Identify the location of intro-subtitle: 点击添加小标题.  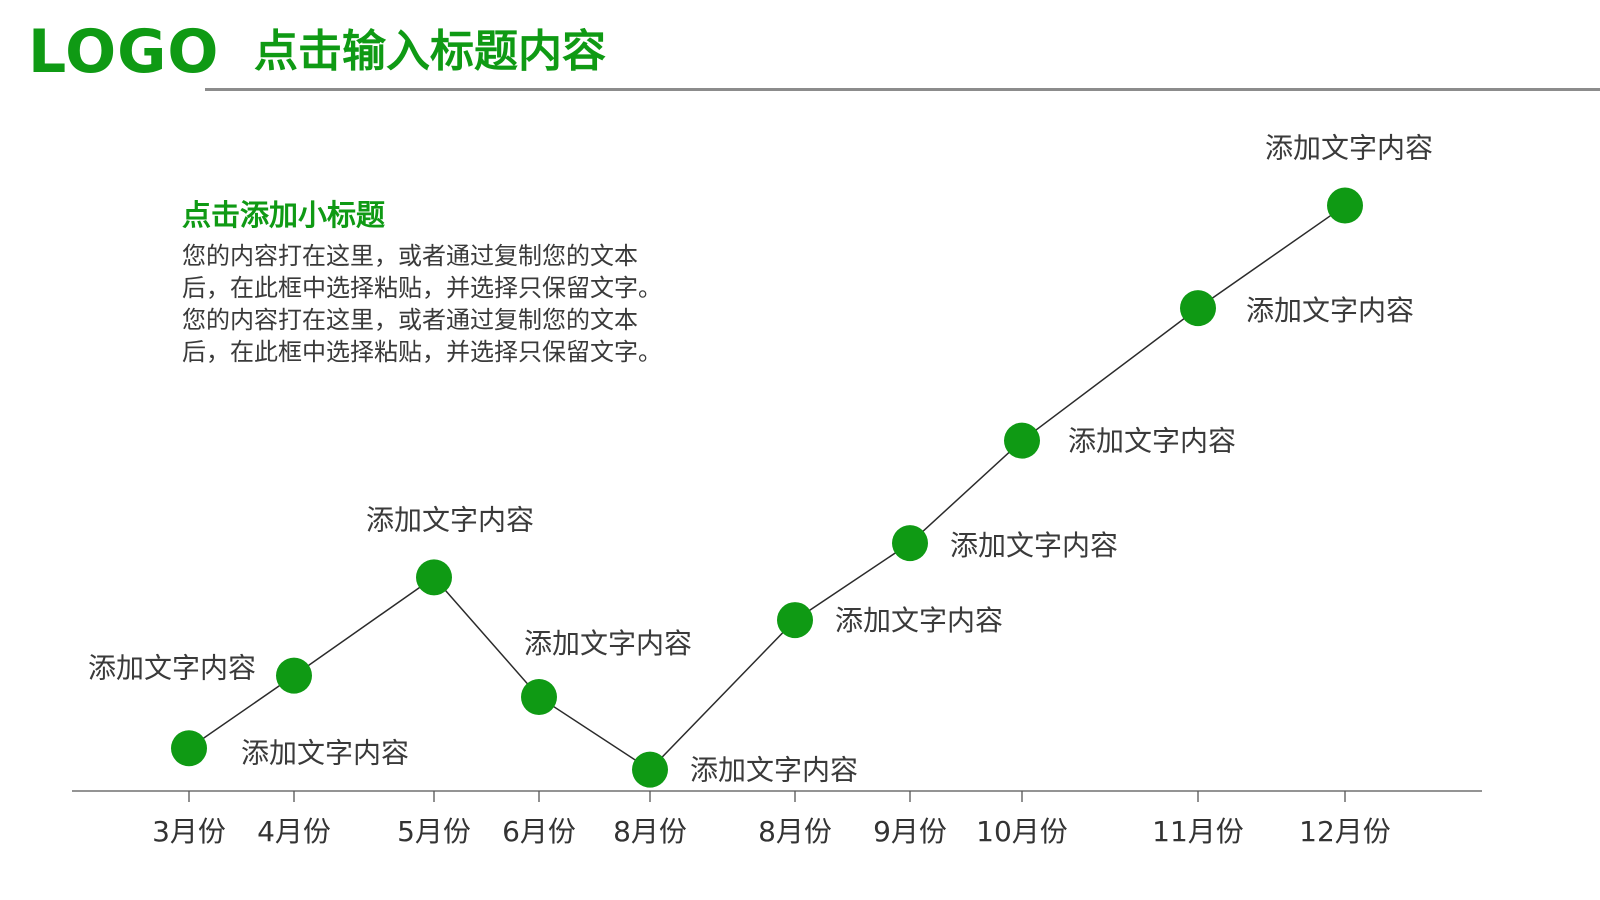
(284, 215).